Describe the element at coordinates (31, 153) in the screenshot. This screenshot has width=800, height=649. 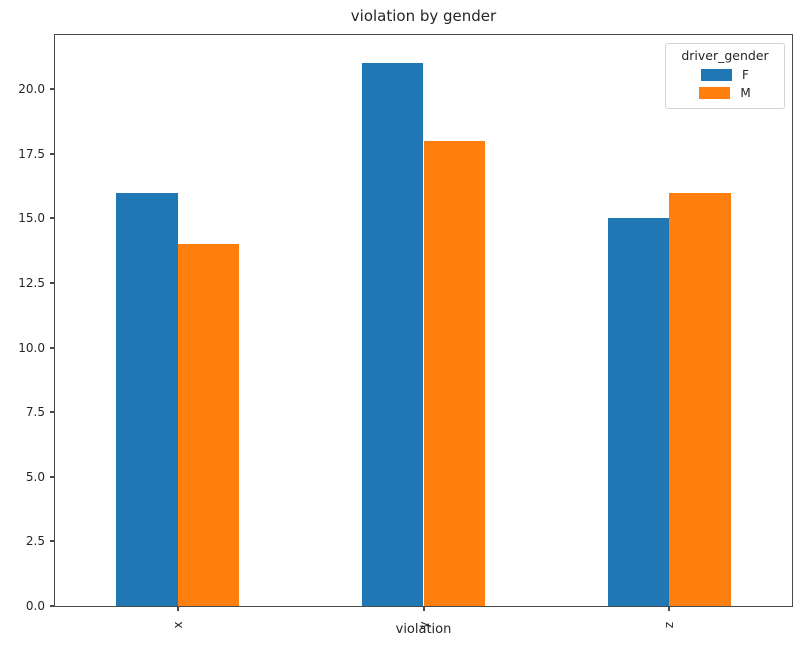
I see `y-tick-label: 17.5` at that location.